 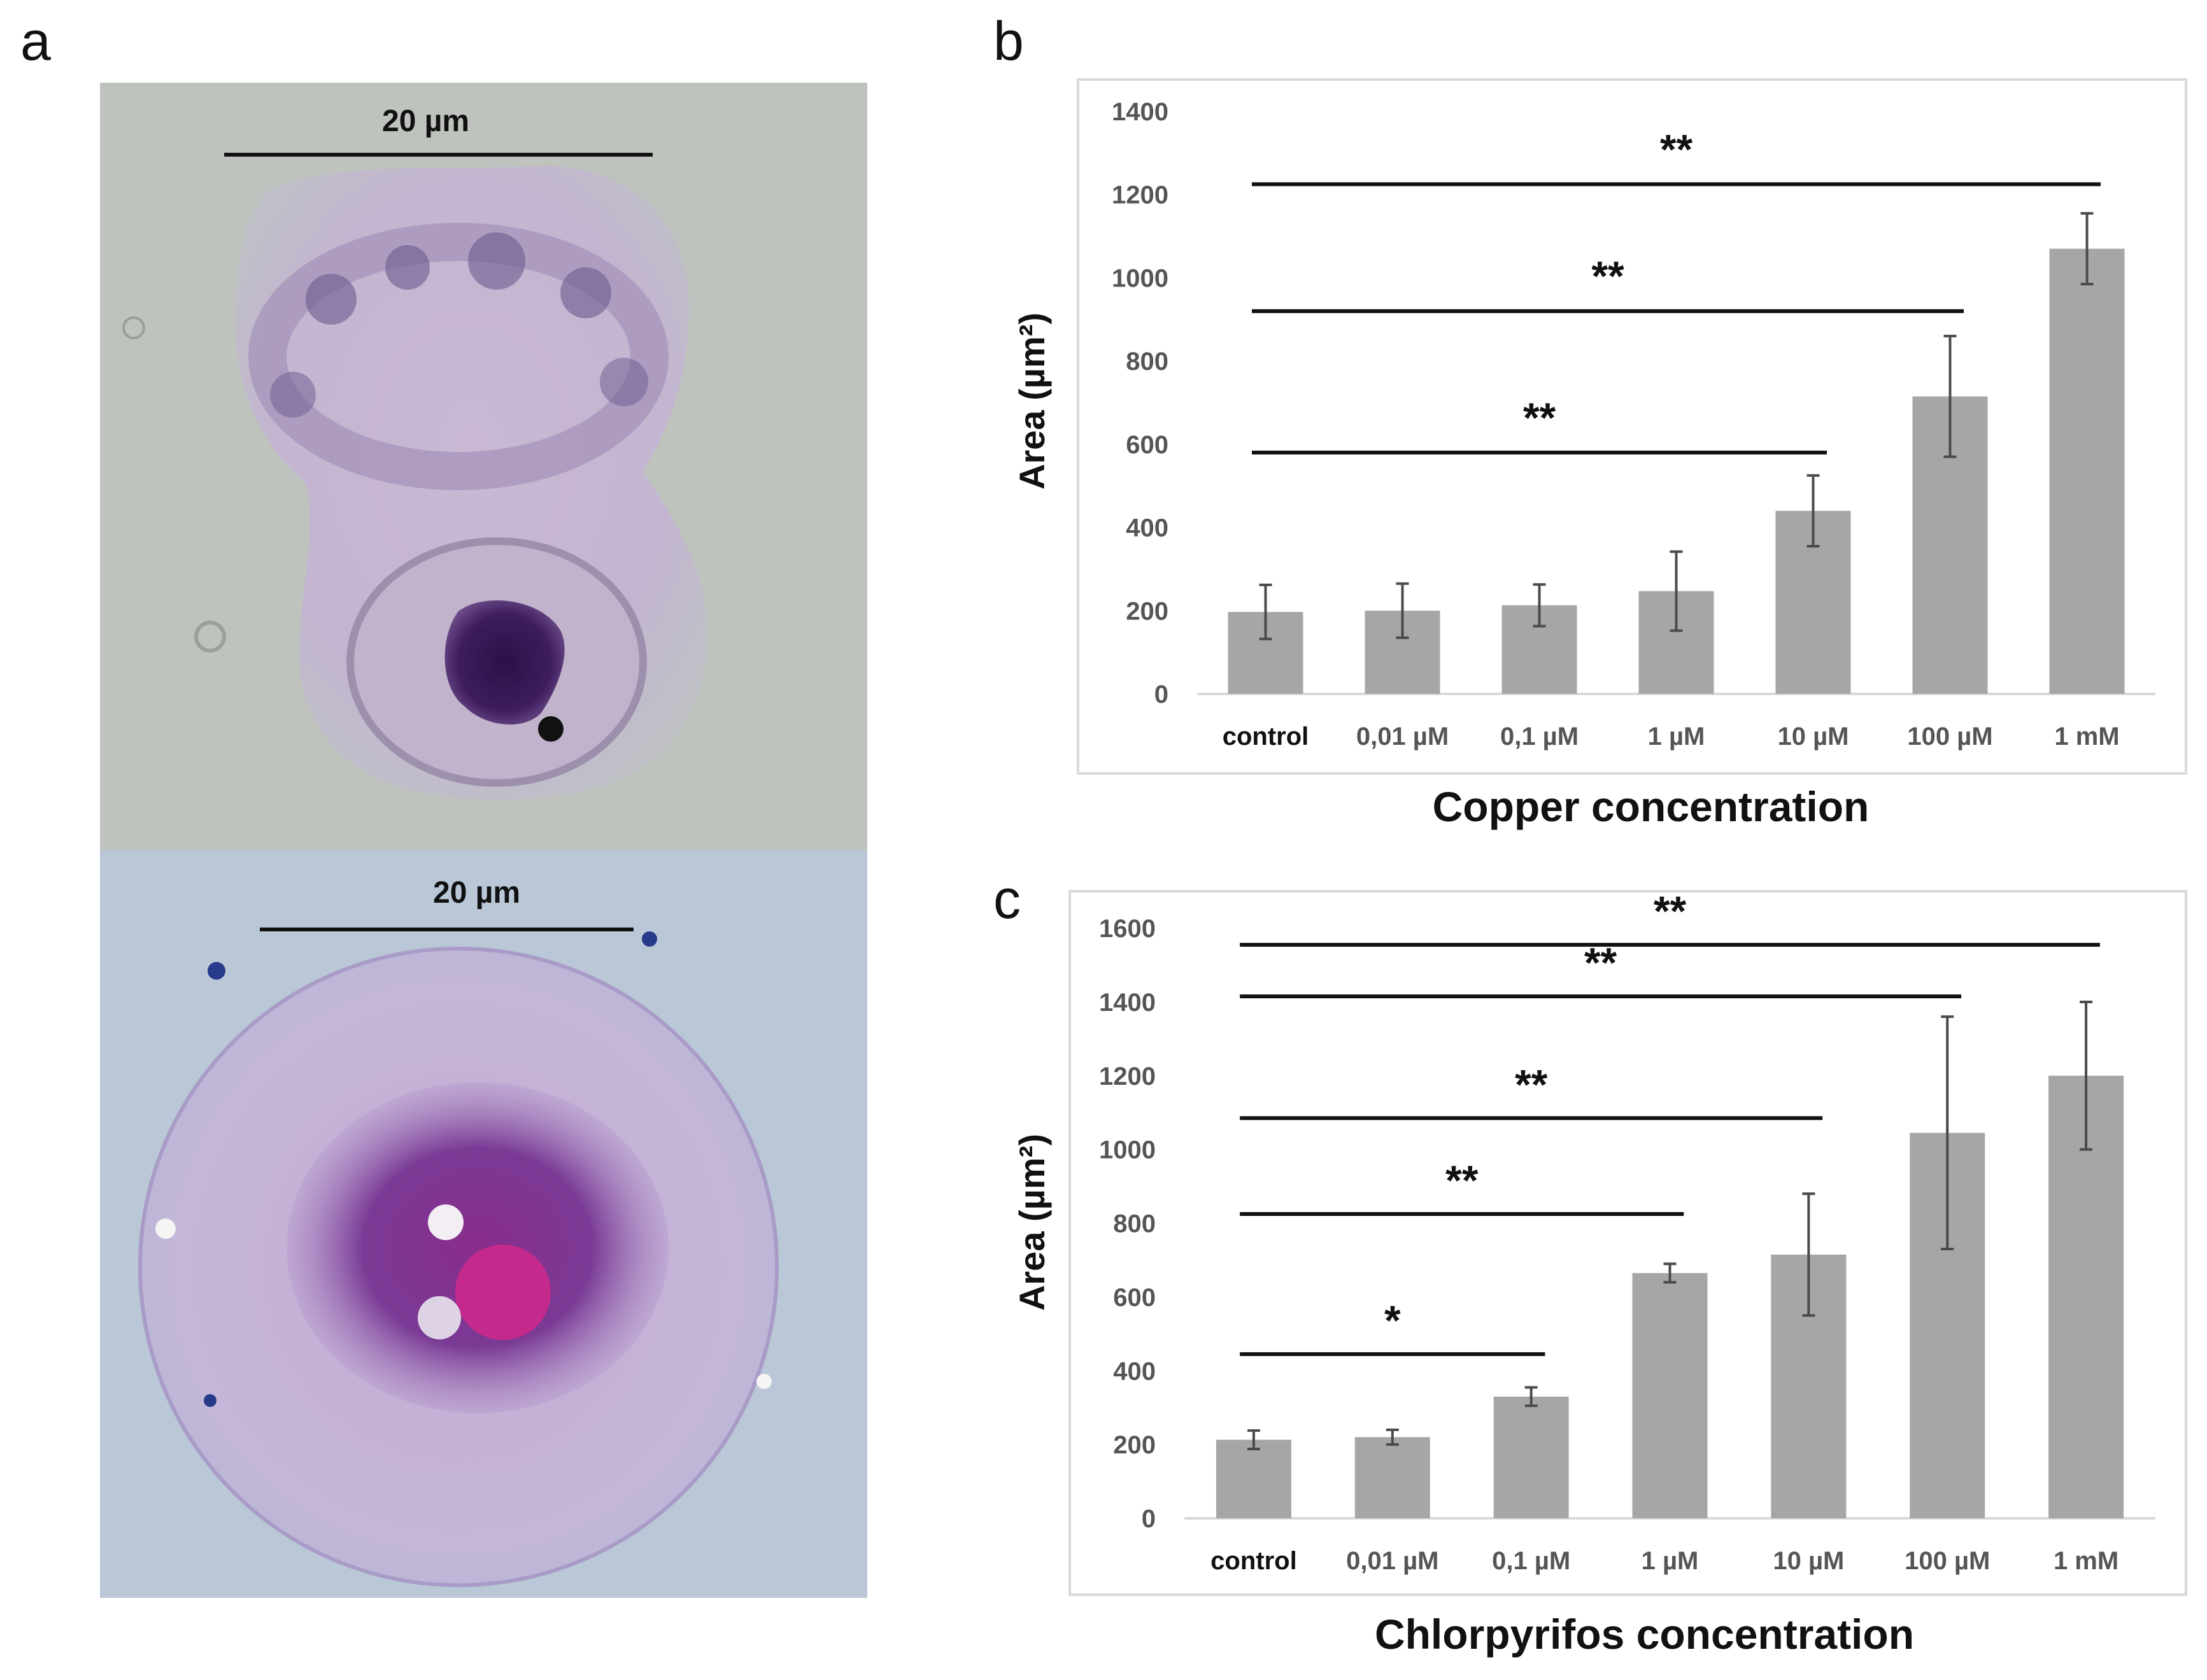 What do you see at coordinates (1651, 806) in the screenshot?
I see `x-axis-title: Copper concentration` at bounding box center [1651, 806].